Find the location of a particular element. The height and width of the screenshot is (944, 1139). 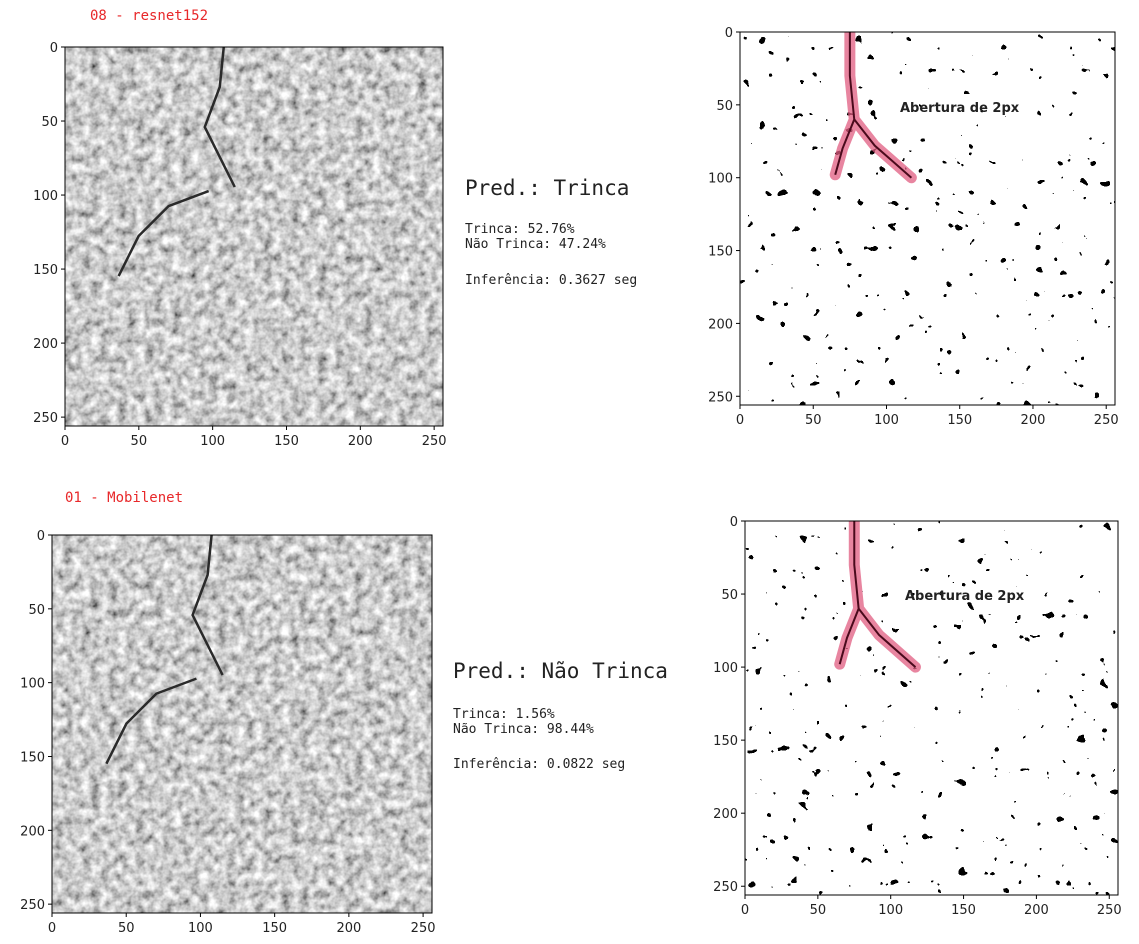

prediction: Pred.: Trinca is located at coordinates (547, 188).